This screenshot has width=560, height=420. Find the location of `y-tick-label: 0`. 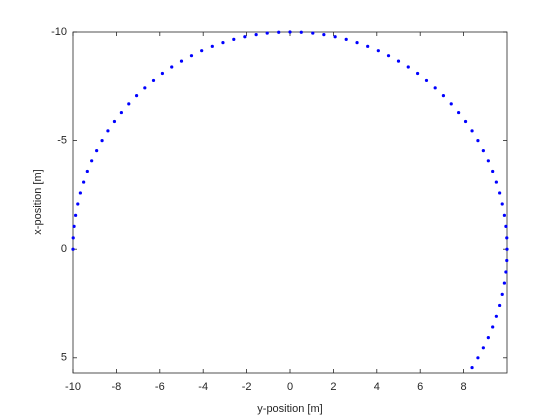

y-tick-label: 0 is located at coordinates (64, 249).